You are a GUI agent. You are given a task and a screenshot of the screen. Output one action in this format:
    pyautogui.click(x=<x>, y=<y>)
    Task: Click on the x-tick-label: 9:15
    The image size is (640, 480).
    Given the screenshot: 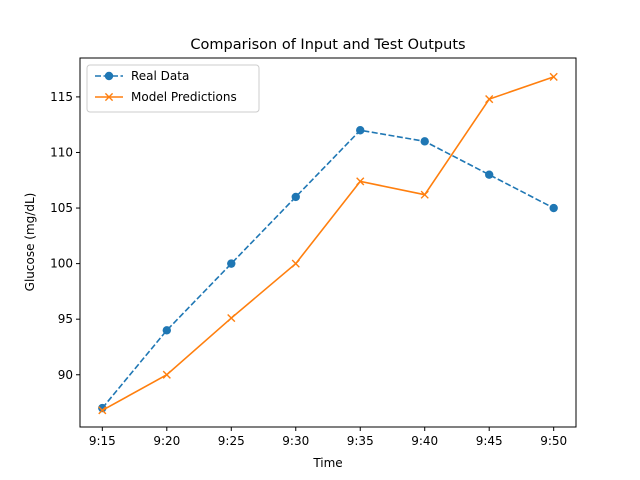 What is the action you would take?
    pyautogui.click(x=102, y=441)
    